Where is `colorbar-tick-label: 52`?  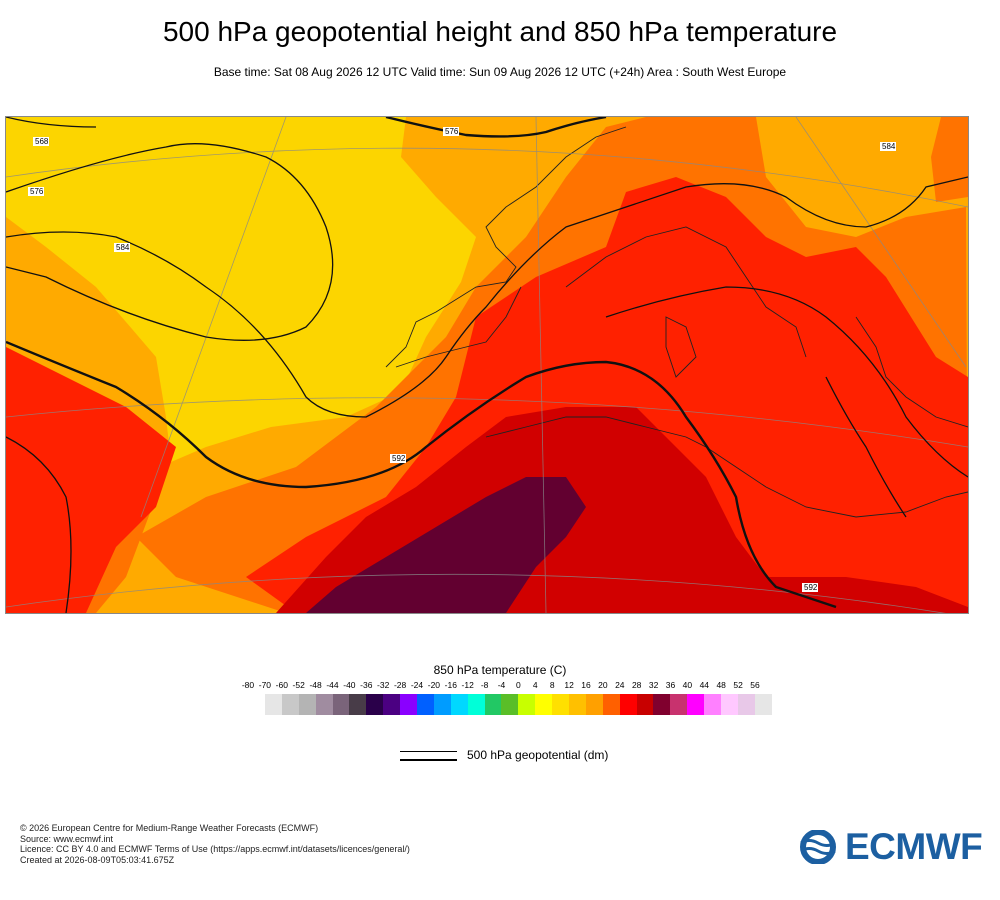 colorbar-tick-label: 52 is located at coordinates (738, 685).